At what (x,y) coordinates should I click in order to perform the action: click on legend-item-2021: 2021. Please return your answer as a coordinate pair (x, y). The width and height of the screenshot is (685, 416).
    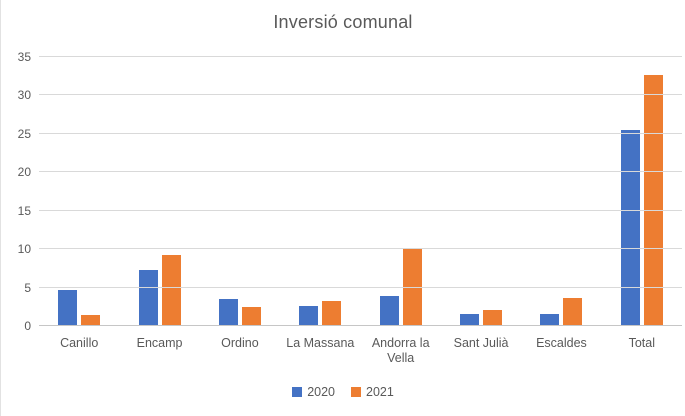
    Looking at the image, I should click on (372, 392).